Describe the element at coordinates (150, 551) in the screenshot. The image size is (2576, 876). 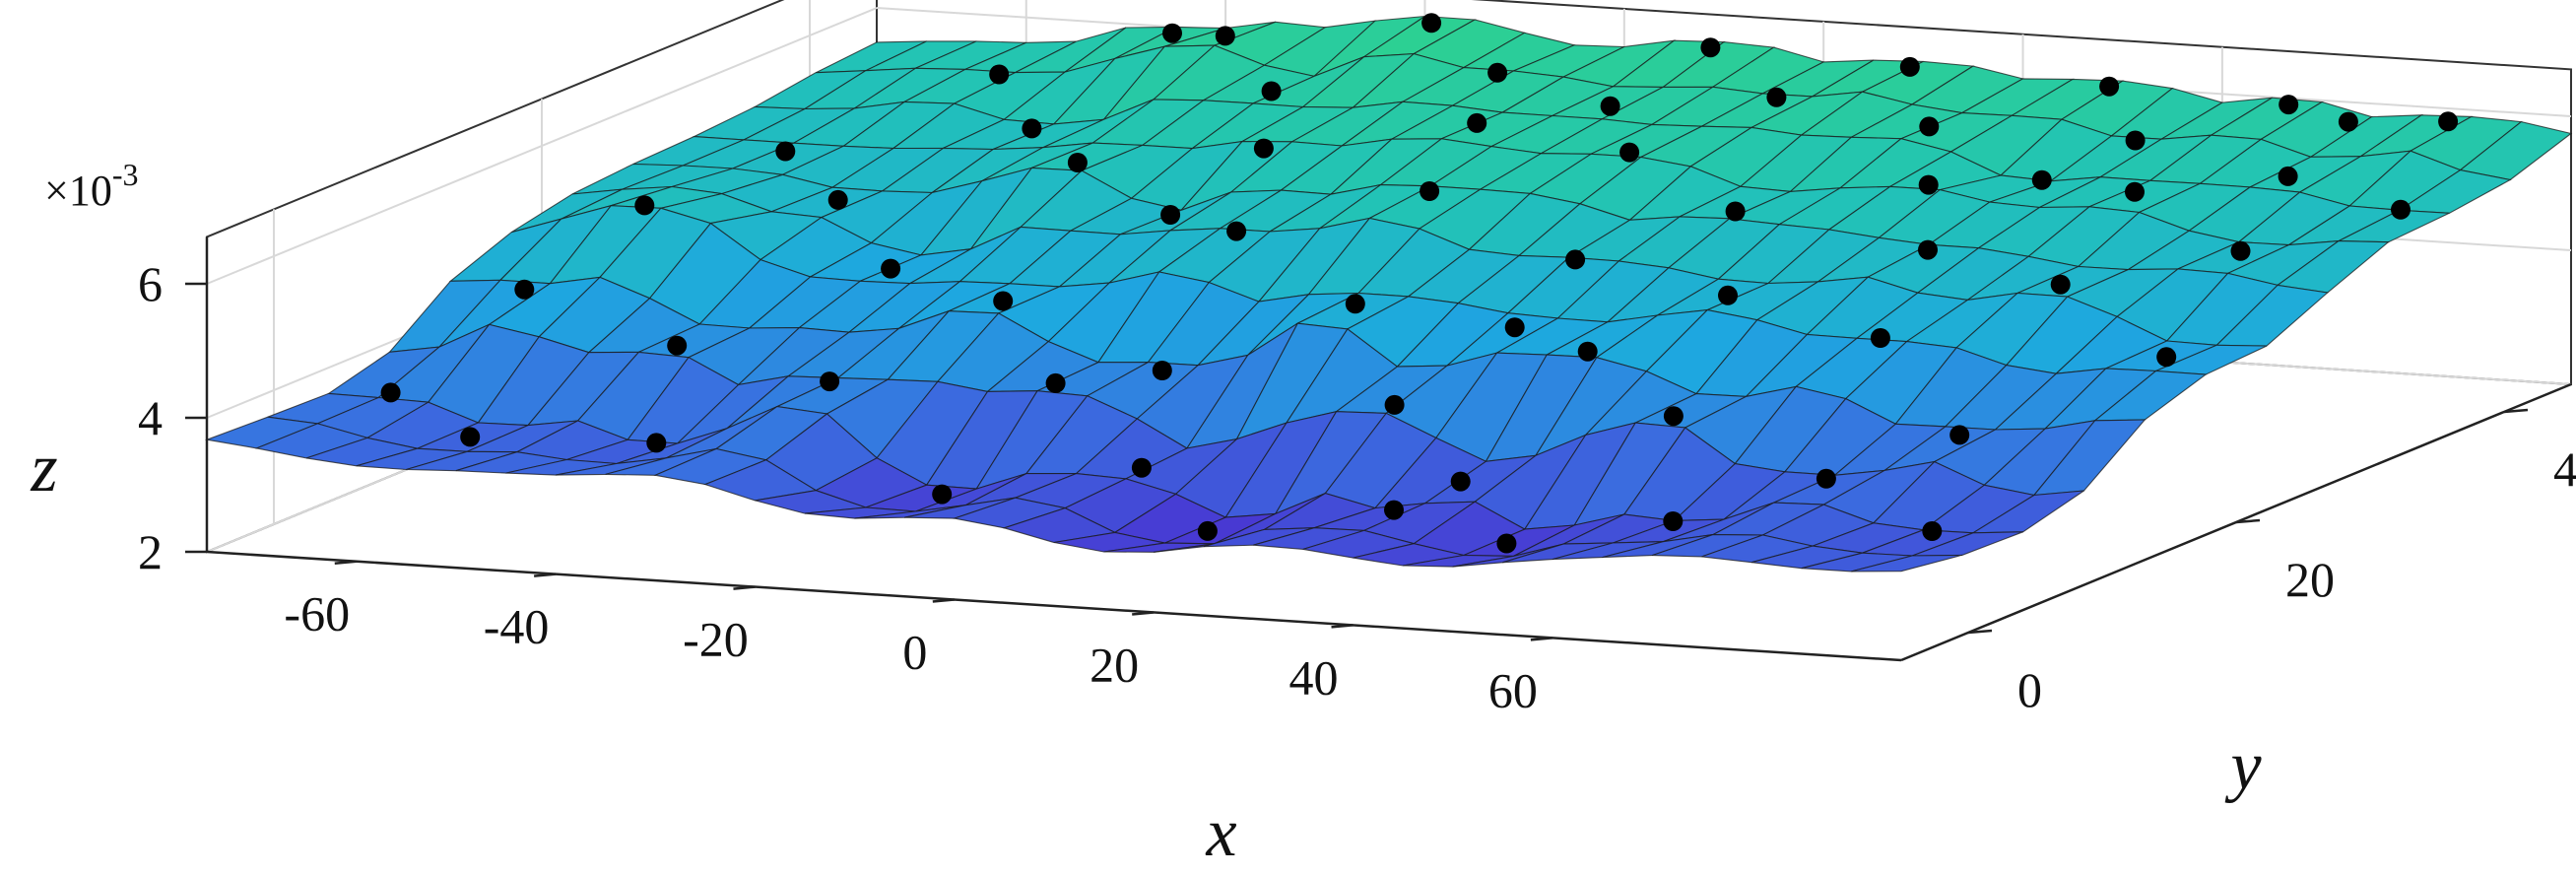
I see `z-tick-label: 2` at that location.